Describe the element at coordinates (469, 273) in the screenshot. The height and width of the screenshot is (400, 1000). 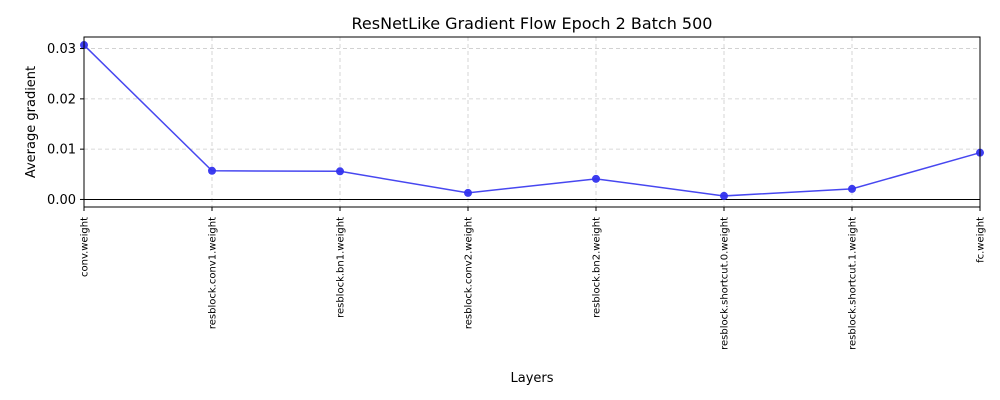
I see `x-tick-label: resblock.conv2.weight` at that location.